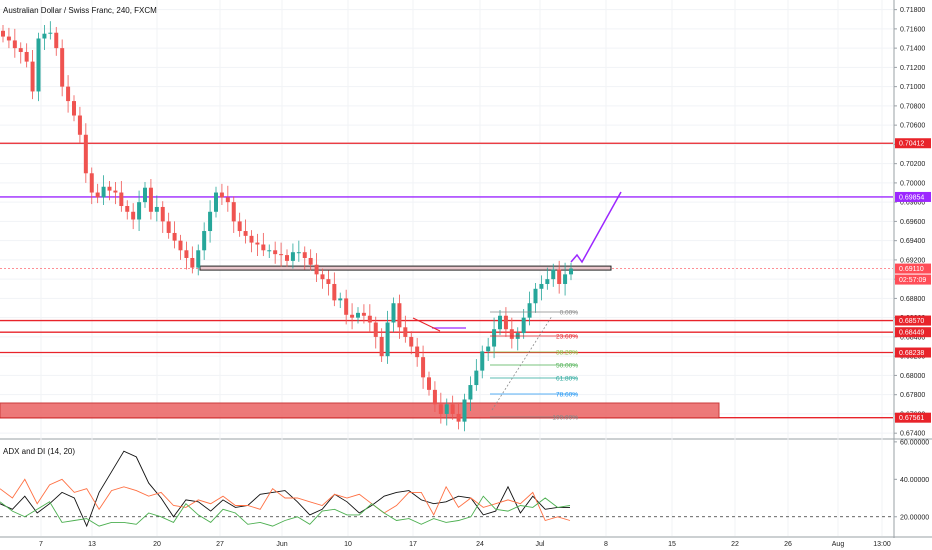 Image resolution: width=932 pixels, height=550 pixels. I want to click on resistance-band, so click(405, 268).